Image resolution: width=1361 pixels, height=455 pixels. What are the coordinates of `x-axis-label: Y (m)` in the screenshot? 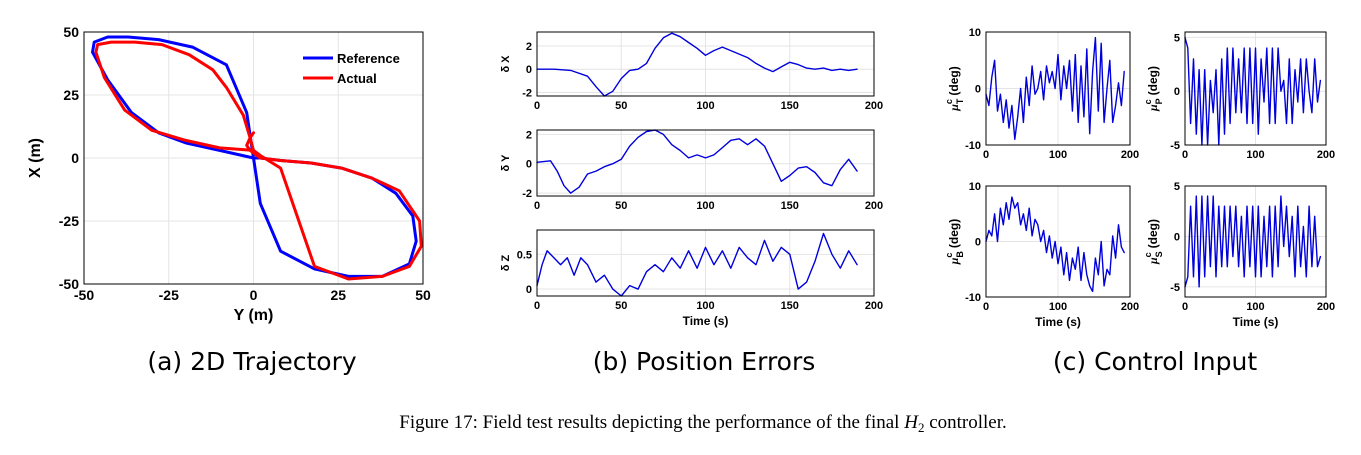 It's located at (254, 315).